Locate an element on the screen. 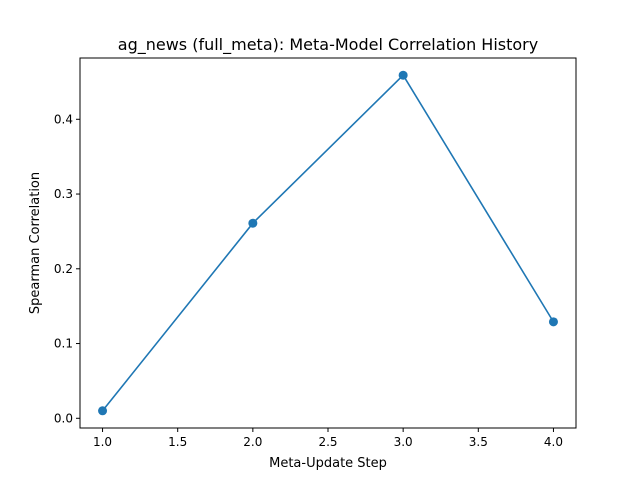 The width and height of the screenshot is (640, 480). y-tick-label: 0.4 is located at coordinates (63, 119).